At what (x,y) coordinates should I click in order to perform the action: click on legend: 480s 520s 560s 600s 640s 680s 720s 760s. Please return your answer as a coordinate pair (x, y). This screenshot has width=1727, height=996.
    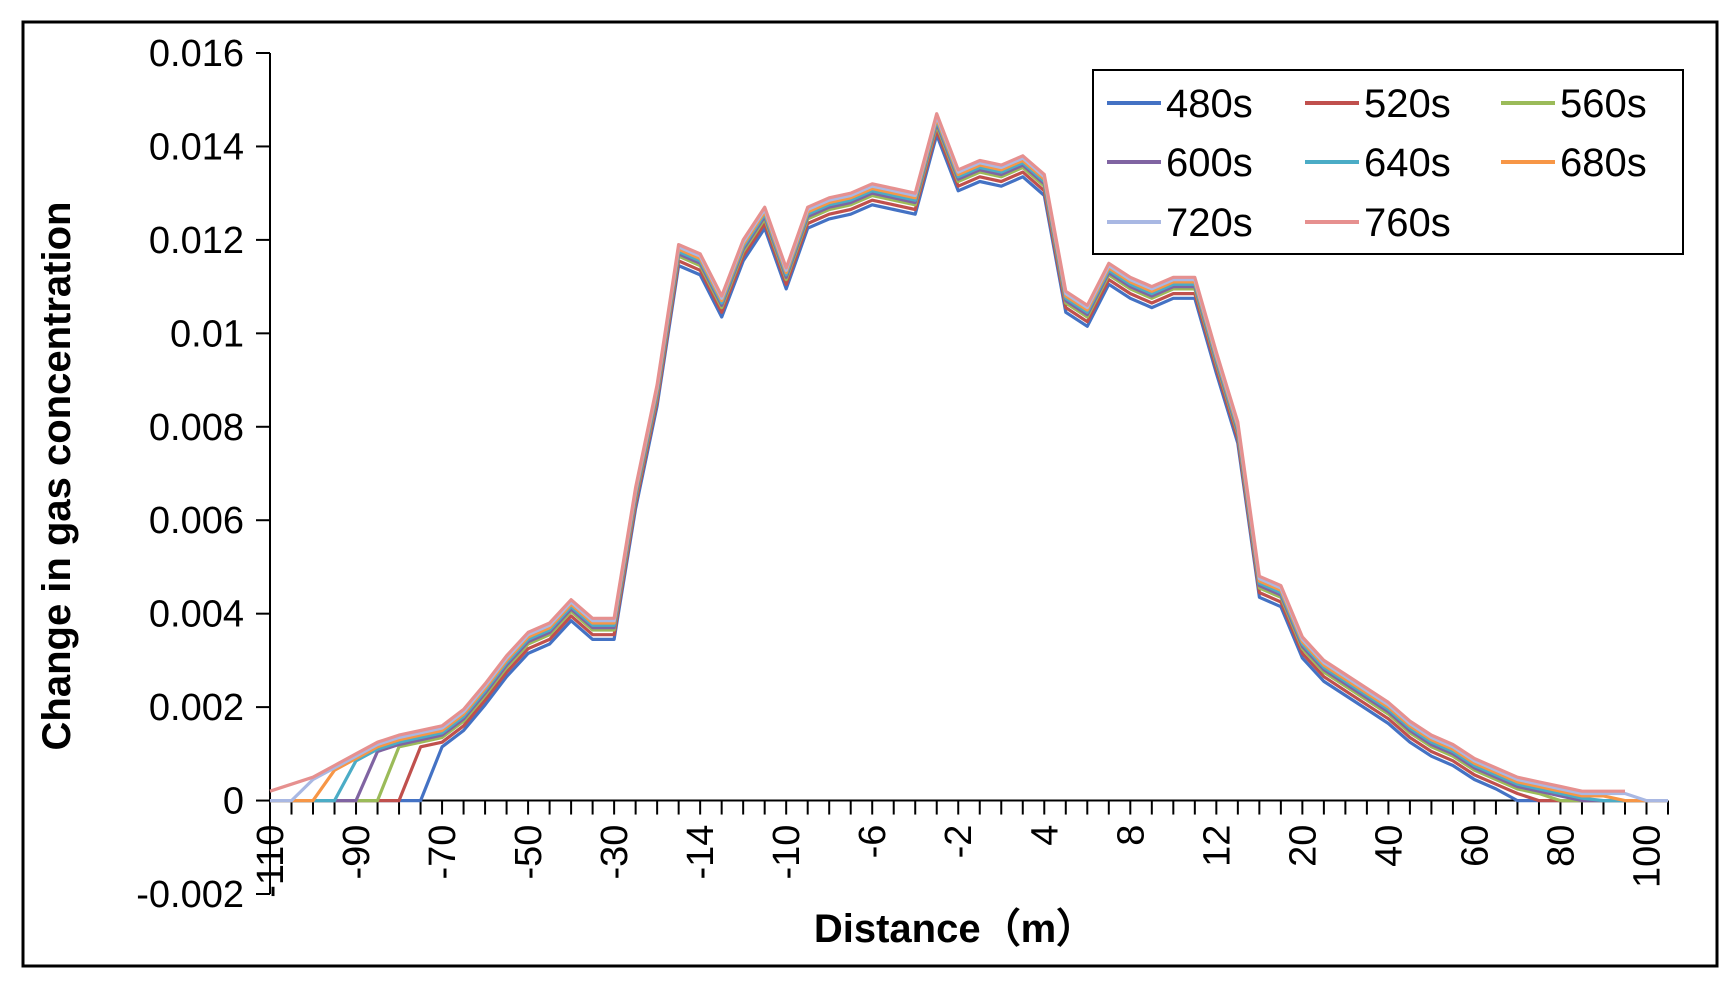
    Looking at the image, I should click on (1388, 162).